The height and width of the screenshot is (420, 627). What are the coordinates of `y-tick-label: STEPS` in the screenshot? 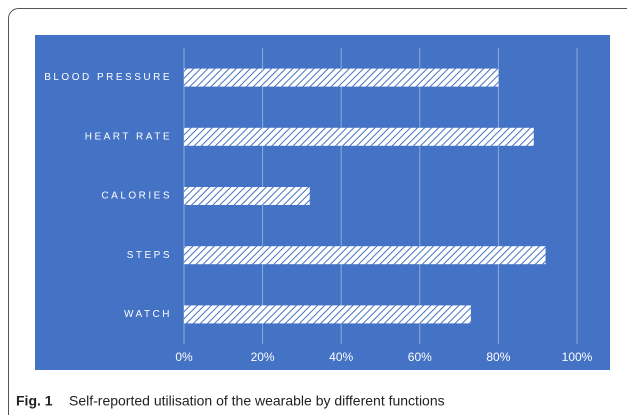 It's located at (149, 255).